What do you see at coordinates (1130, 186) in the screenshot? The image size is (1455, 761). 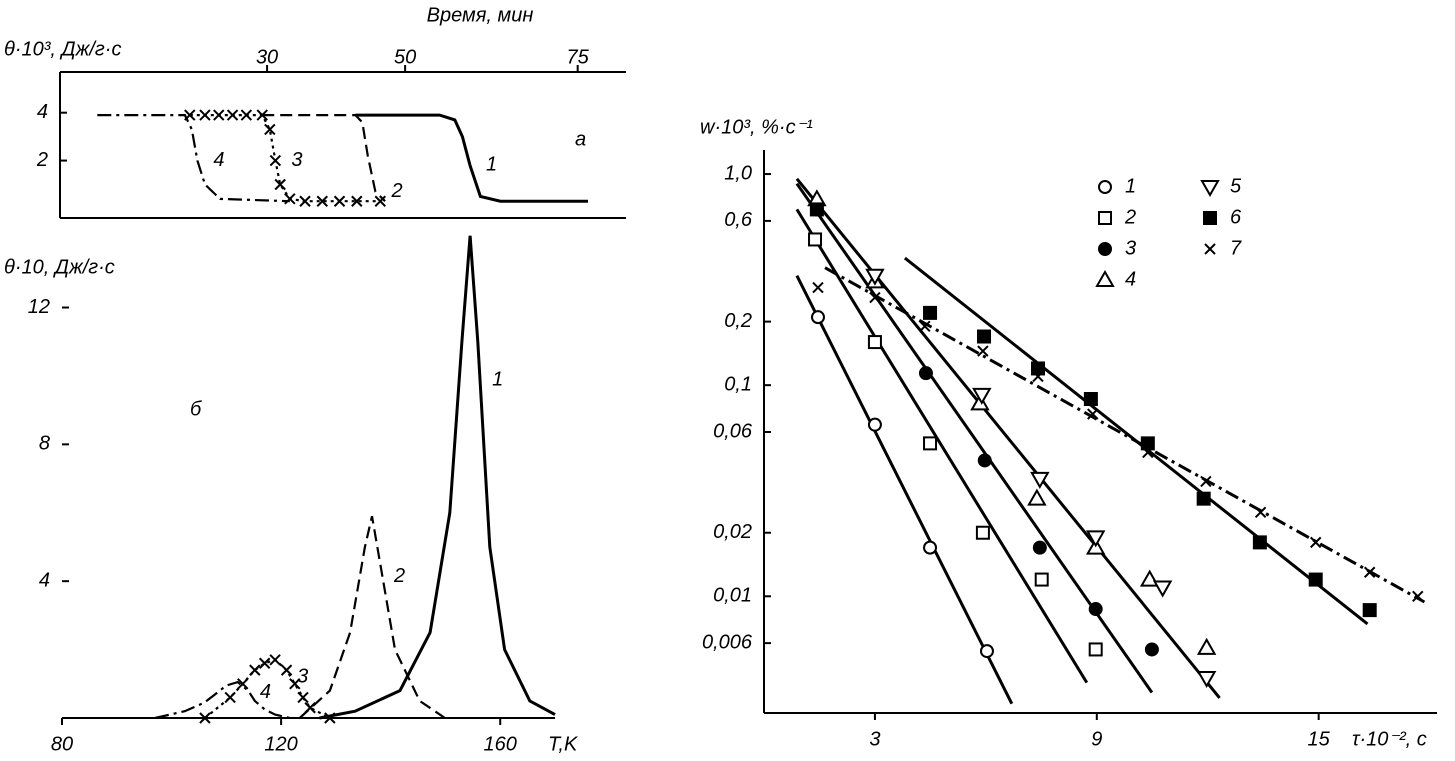 I see `legend-label: 1` at bounding box center [1130, 186].